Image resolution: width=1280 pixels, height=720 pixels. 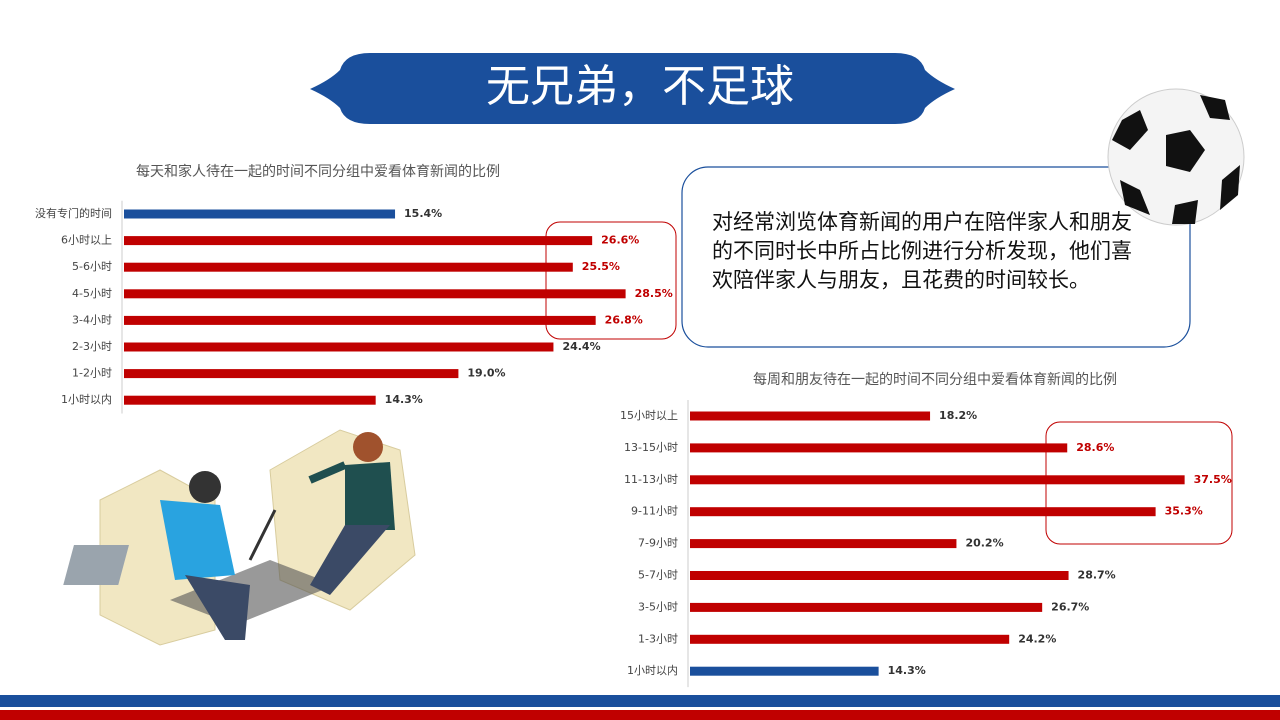 What do you see at coordinates (984, 543) in the screenshot?
I see `value-label: 20.2%` at bounding box center [984, 543].